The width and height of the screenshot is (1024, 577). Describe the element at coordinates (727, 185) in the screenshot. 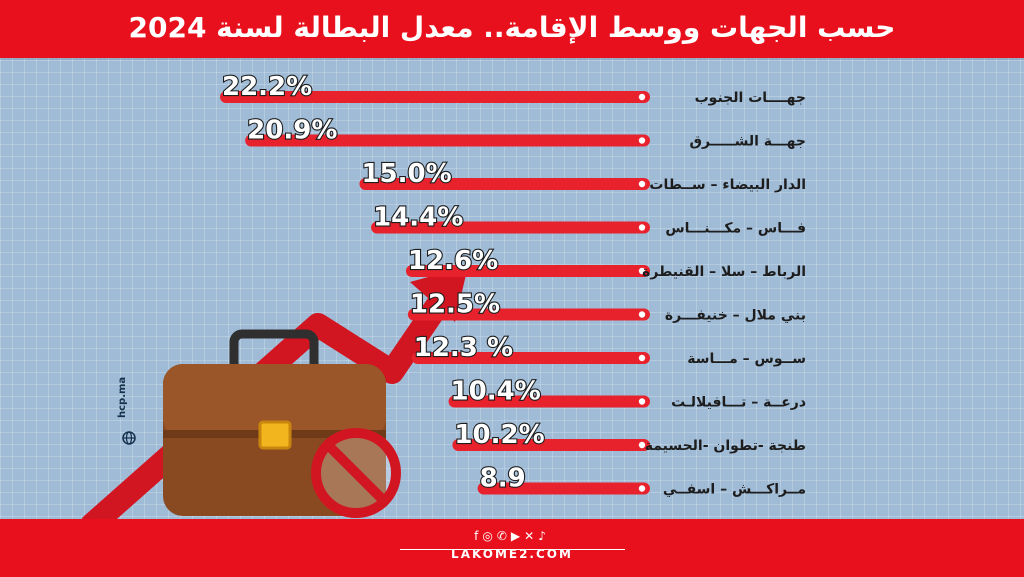

I see `category-label-2: الدار البيضاء – ســطات` at that location.